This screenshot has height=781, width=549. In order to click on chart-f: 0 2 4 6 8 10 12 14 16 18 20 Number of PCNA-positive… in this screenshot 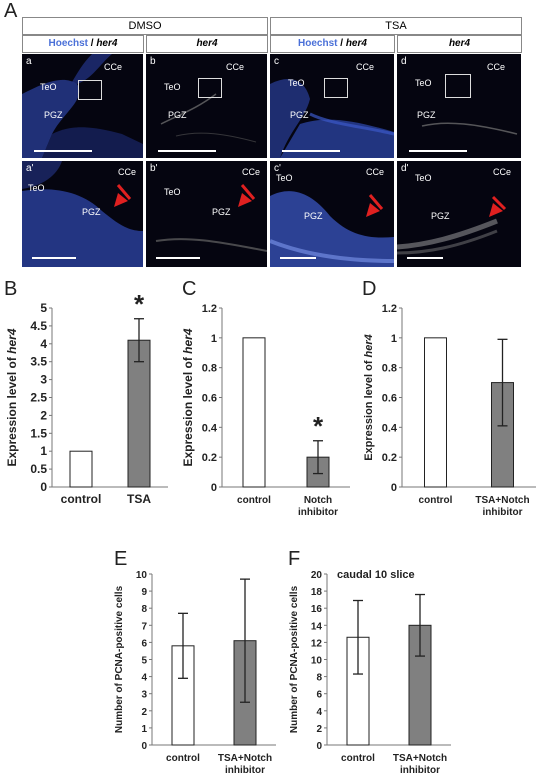, I will do `click(370, 672)`.